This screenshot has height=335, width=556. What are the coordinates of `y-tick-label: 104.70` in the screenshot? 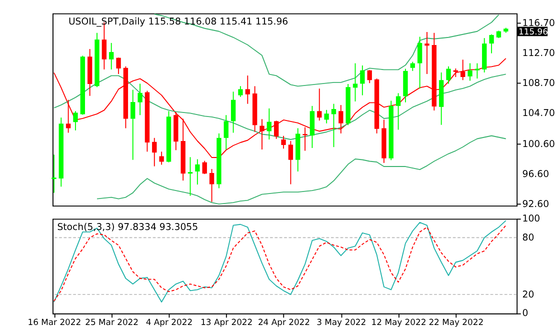 It's located at (539, 114).